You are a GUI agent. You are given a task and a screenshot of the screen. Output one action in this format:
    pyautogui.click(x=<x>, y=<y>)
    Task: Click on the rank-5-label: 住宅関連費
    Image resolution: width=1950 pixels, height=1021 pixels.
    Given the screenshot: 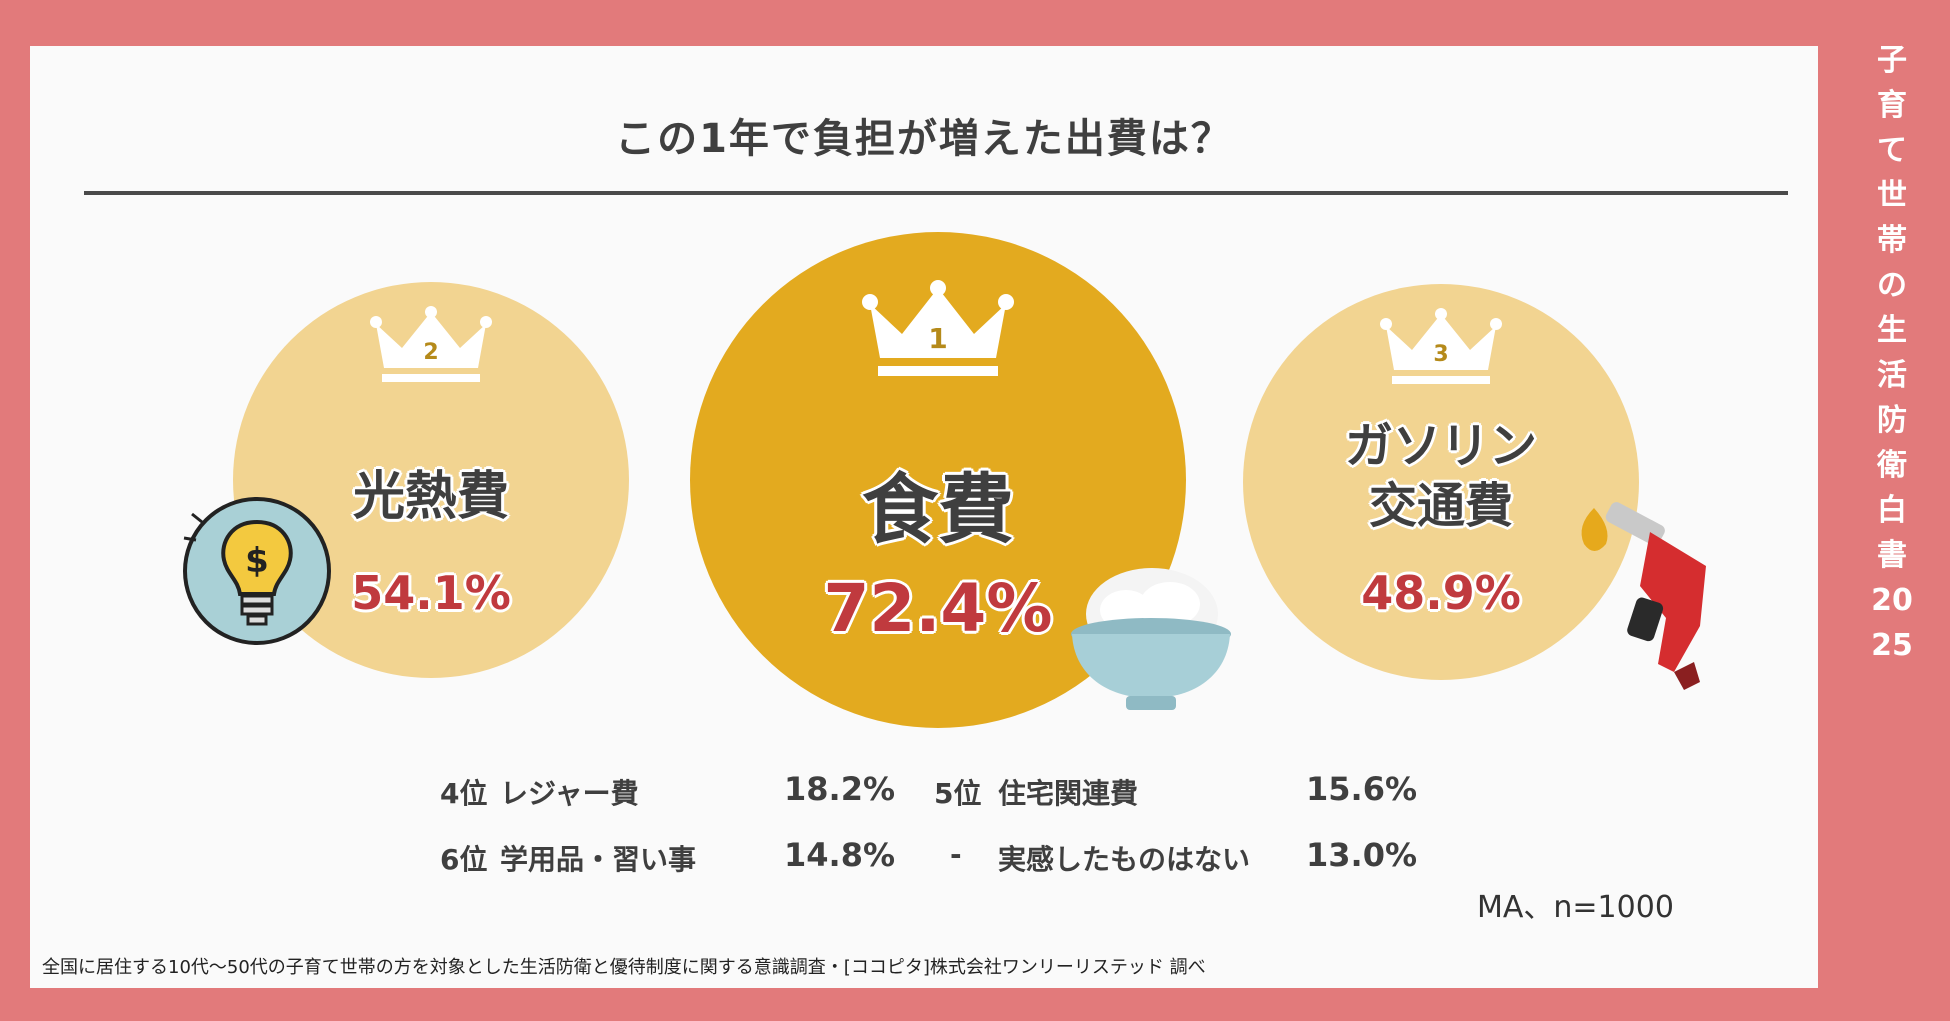 What is the action you would take?
    pyautogui.click(x=1068, y=793)
    